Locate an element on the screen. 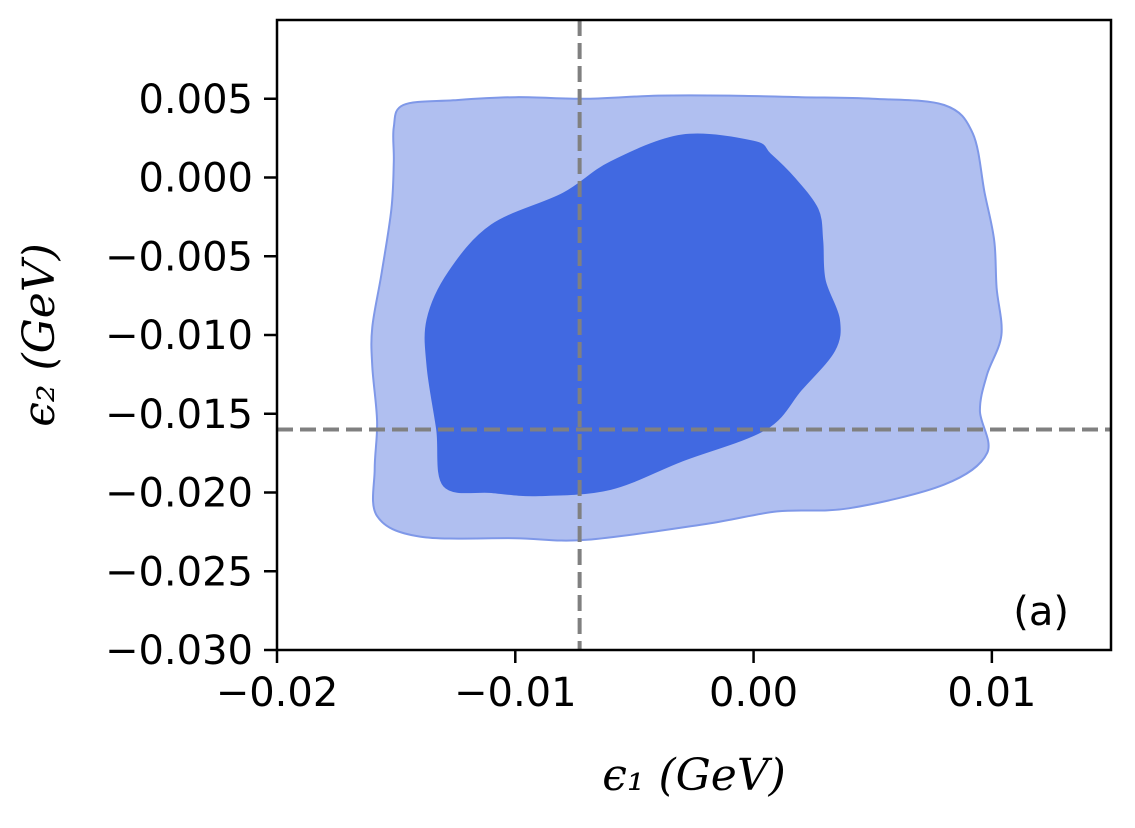 This screenshot has width=1135, height=828. y-tick-label: −0.025 is located at coordinates (179, 572).